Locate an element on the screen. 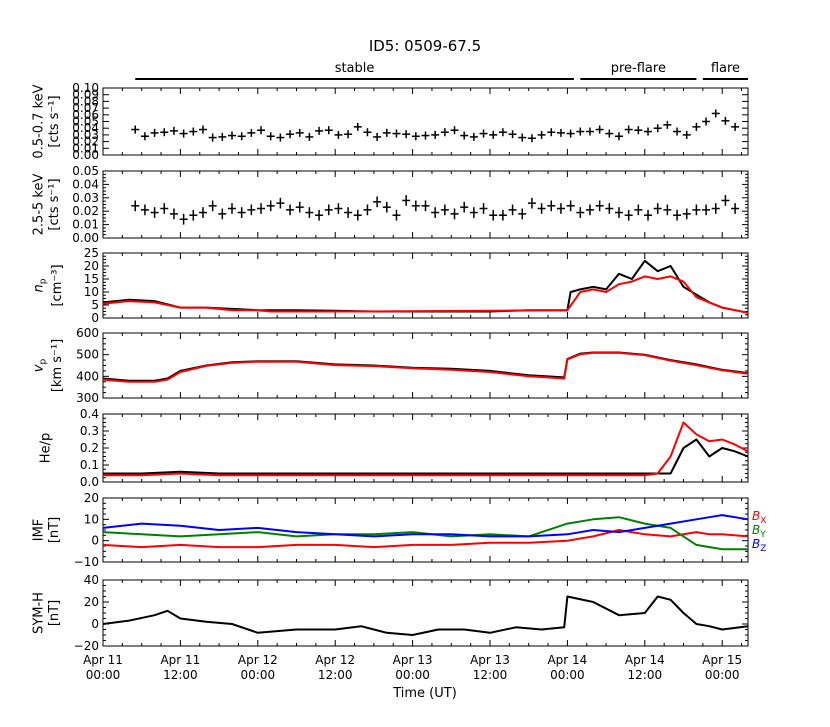  y-axis-label: vp [km s⁻¹] is located at coordinates (48, 365).